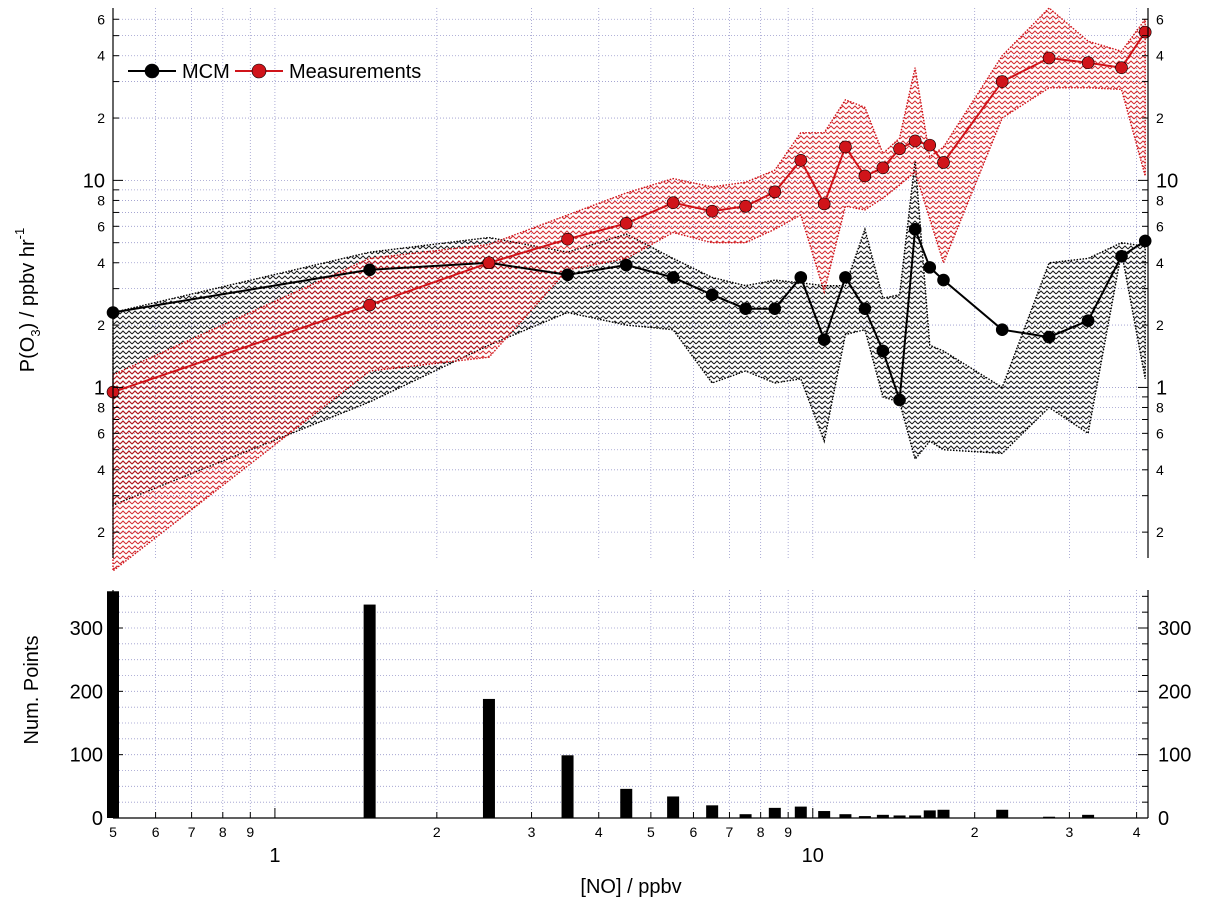  Describe the element at coordinates (259, 71) in the screenshot. I see `legend-marker-measurements` at that location.